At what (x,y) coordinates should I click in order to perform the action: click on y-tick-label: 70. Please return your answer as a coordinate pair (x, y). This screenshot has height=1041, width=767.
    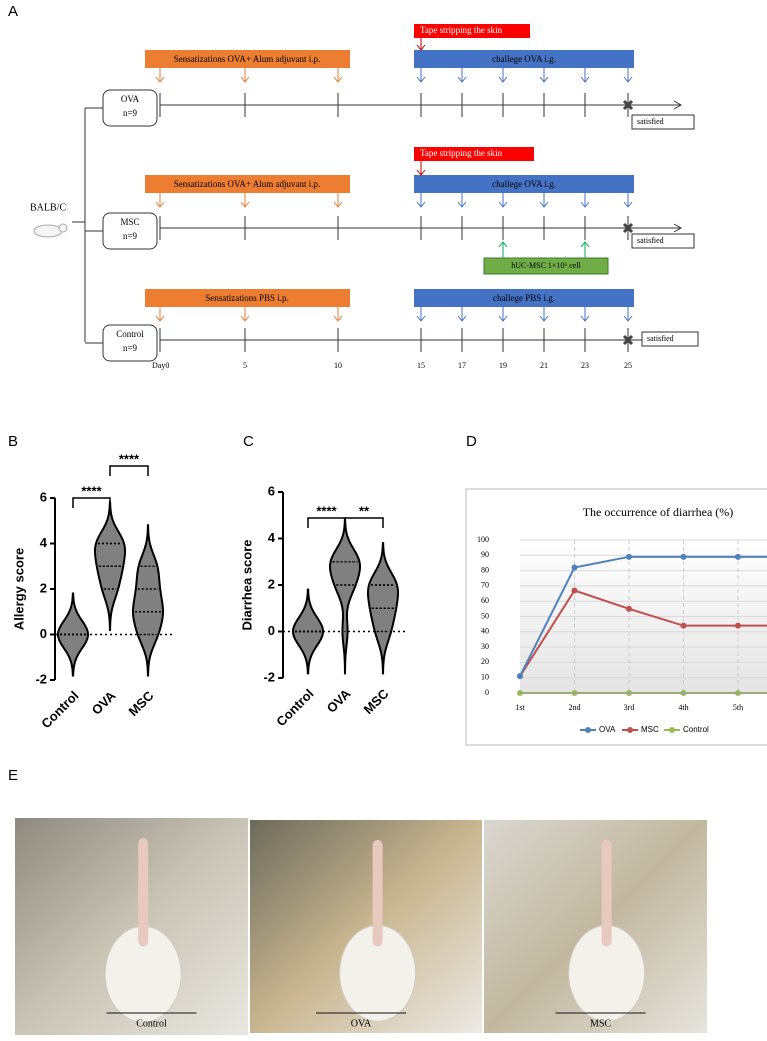
    Looking at the image, I should click on (485, 585).